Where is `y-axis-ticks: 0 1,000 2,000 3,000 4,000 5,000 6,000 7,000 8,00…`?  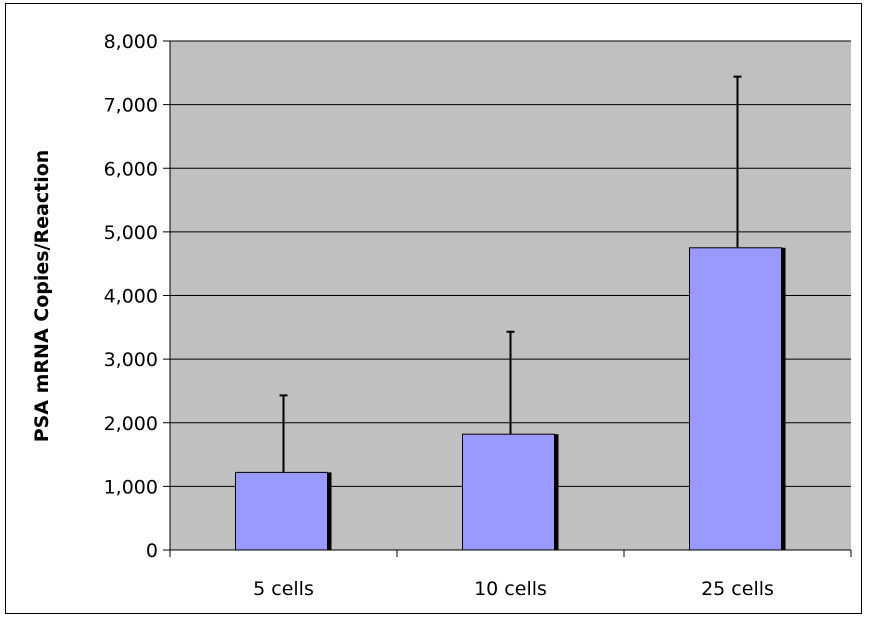
y-axis-ticks: 0 1,000 2,000 3,000 4,000 5,000 6,000 7,000 8,00… is located at coordinates (137, 296).